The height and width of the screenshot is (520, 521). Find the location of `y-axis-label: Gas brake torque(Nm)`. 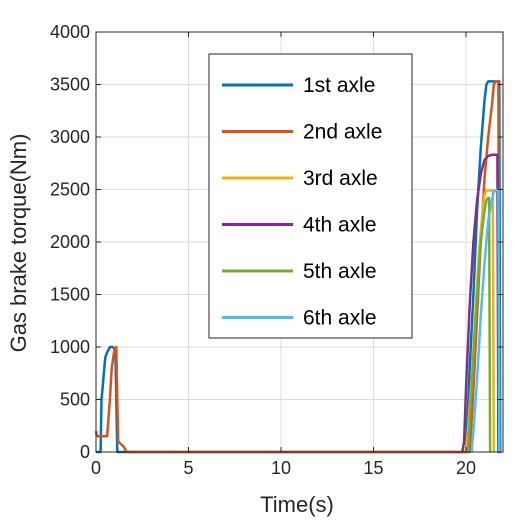

y-axis-label: Gas brake torque(Nm) is located at coordinates (18, 243).